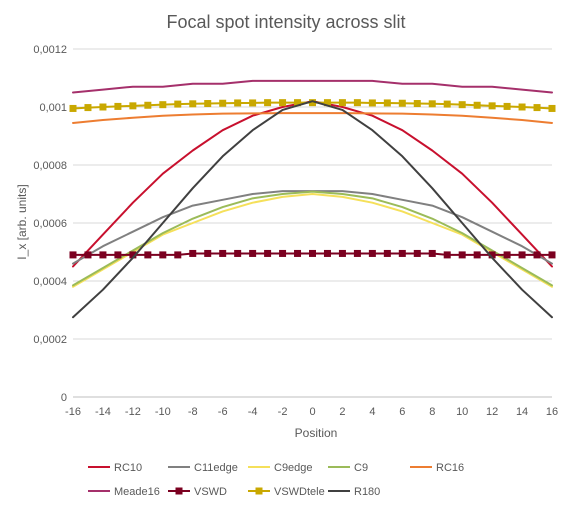  Describe the element at coordinates (552, 412) in the screenshot. I see `x-tick-label: 16` at that location.